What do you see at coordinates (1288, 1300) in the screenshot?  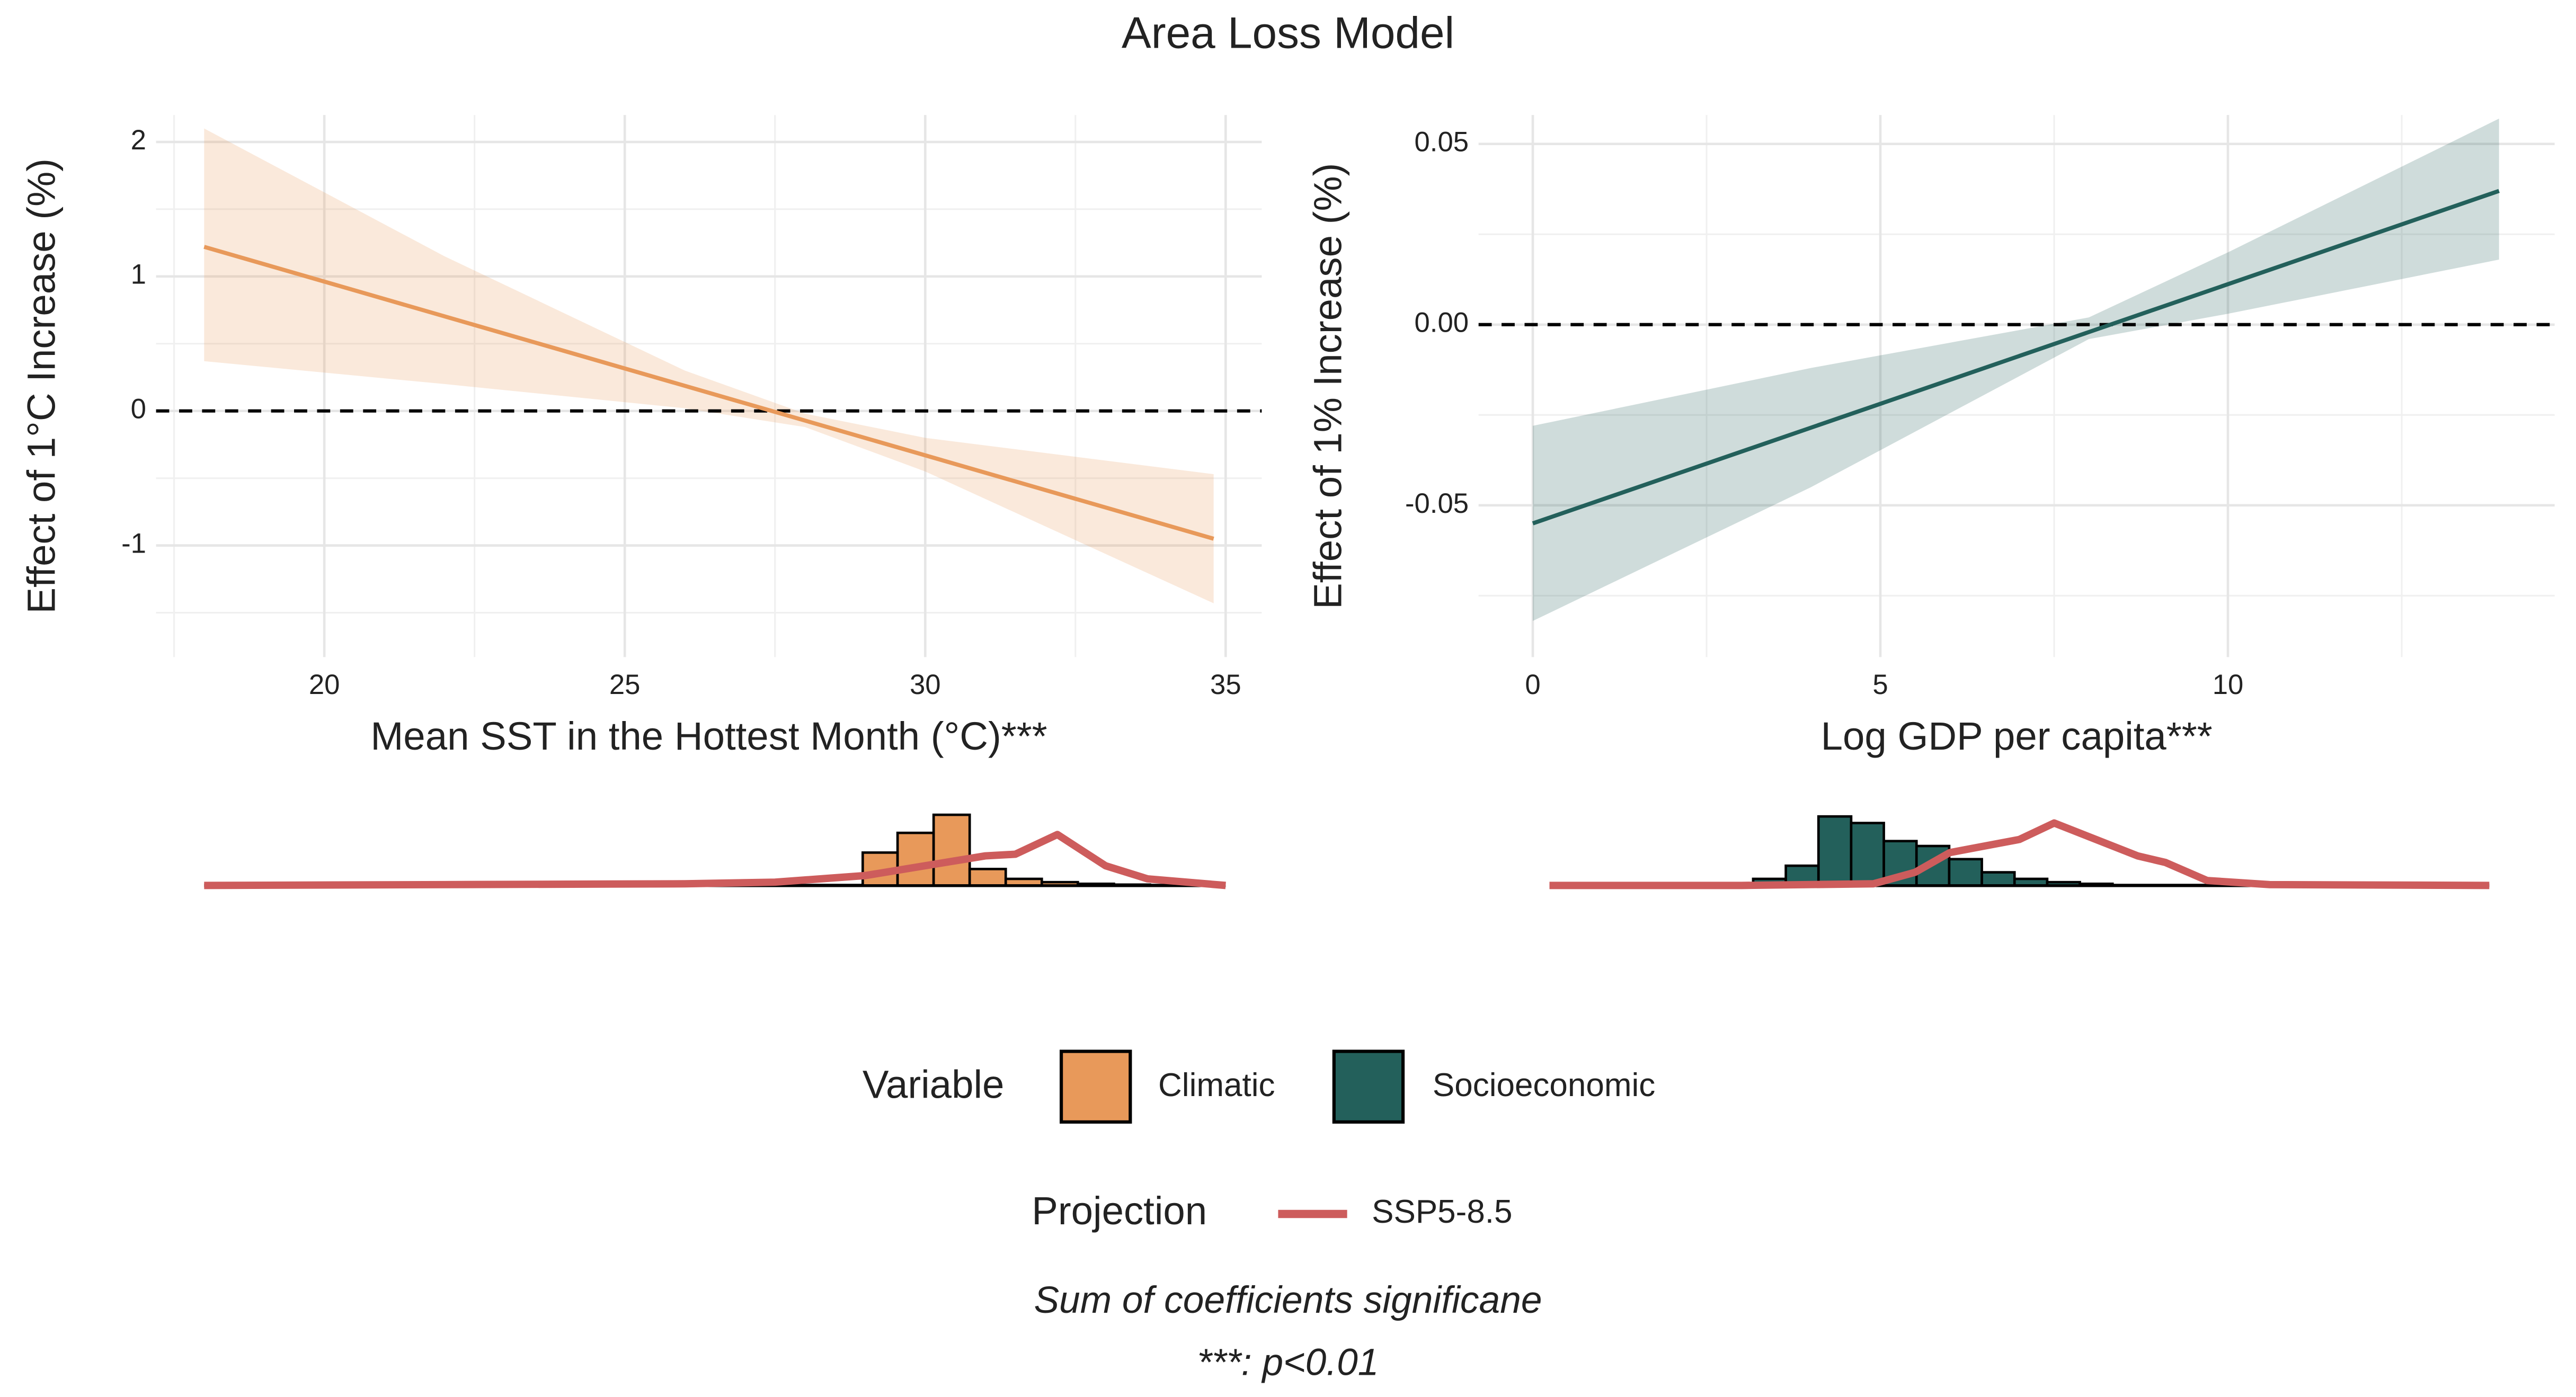 I see `caption: Sum of coefficients significane` at bounding box center [1288, 1300].